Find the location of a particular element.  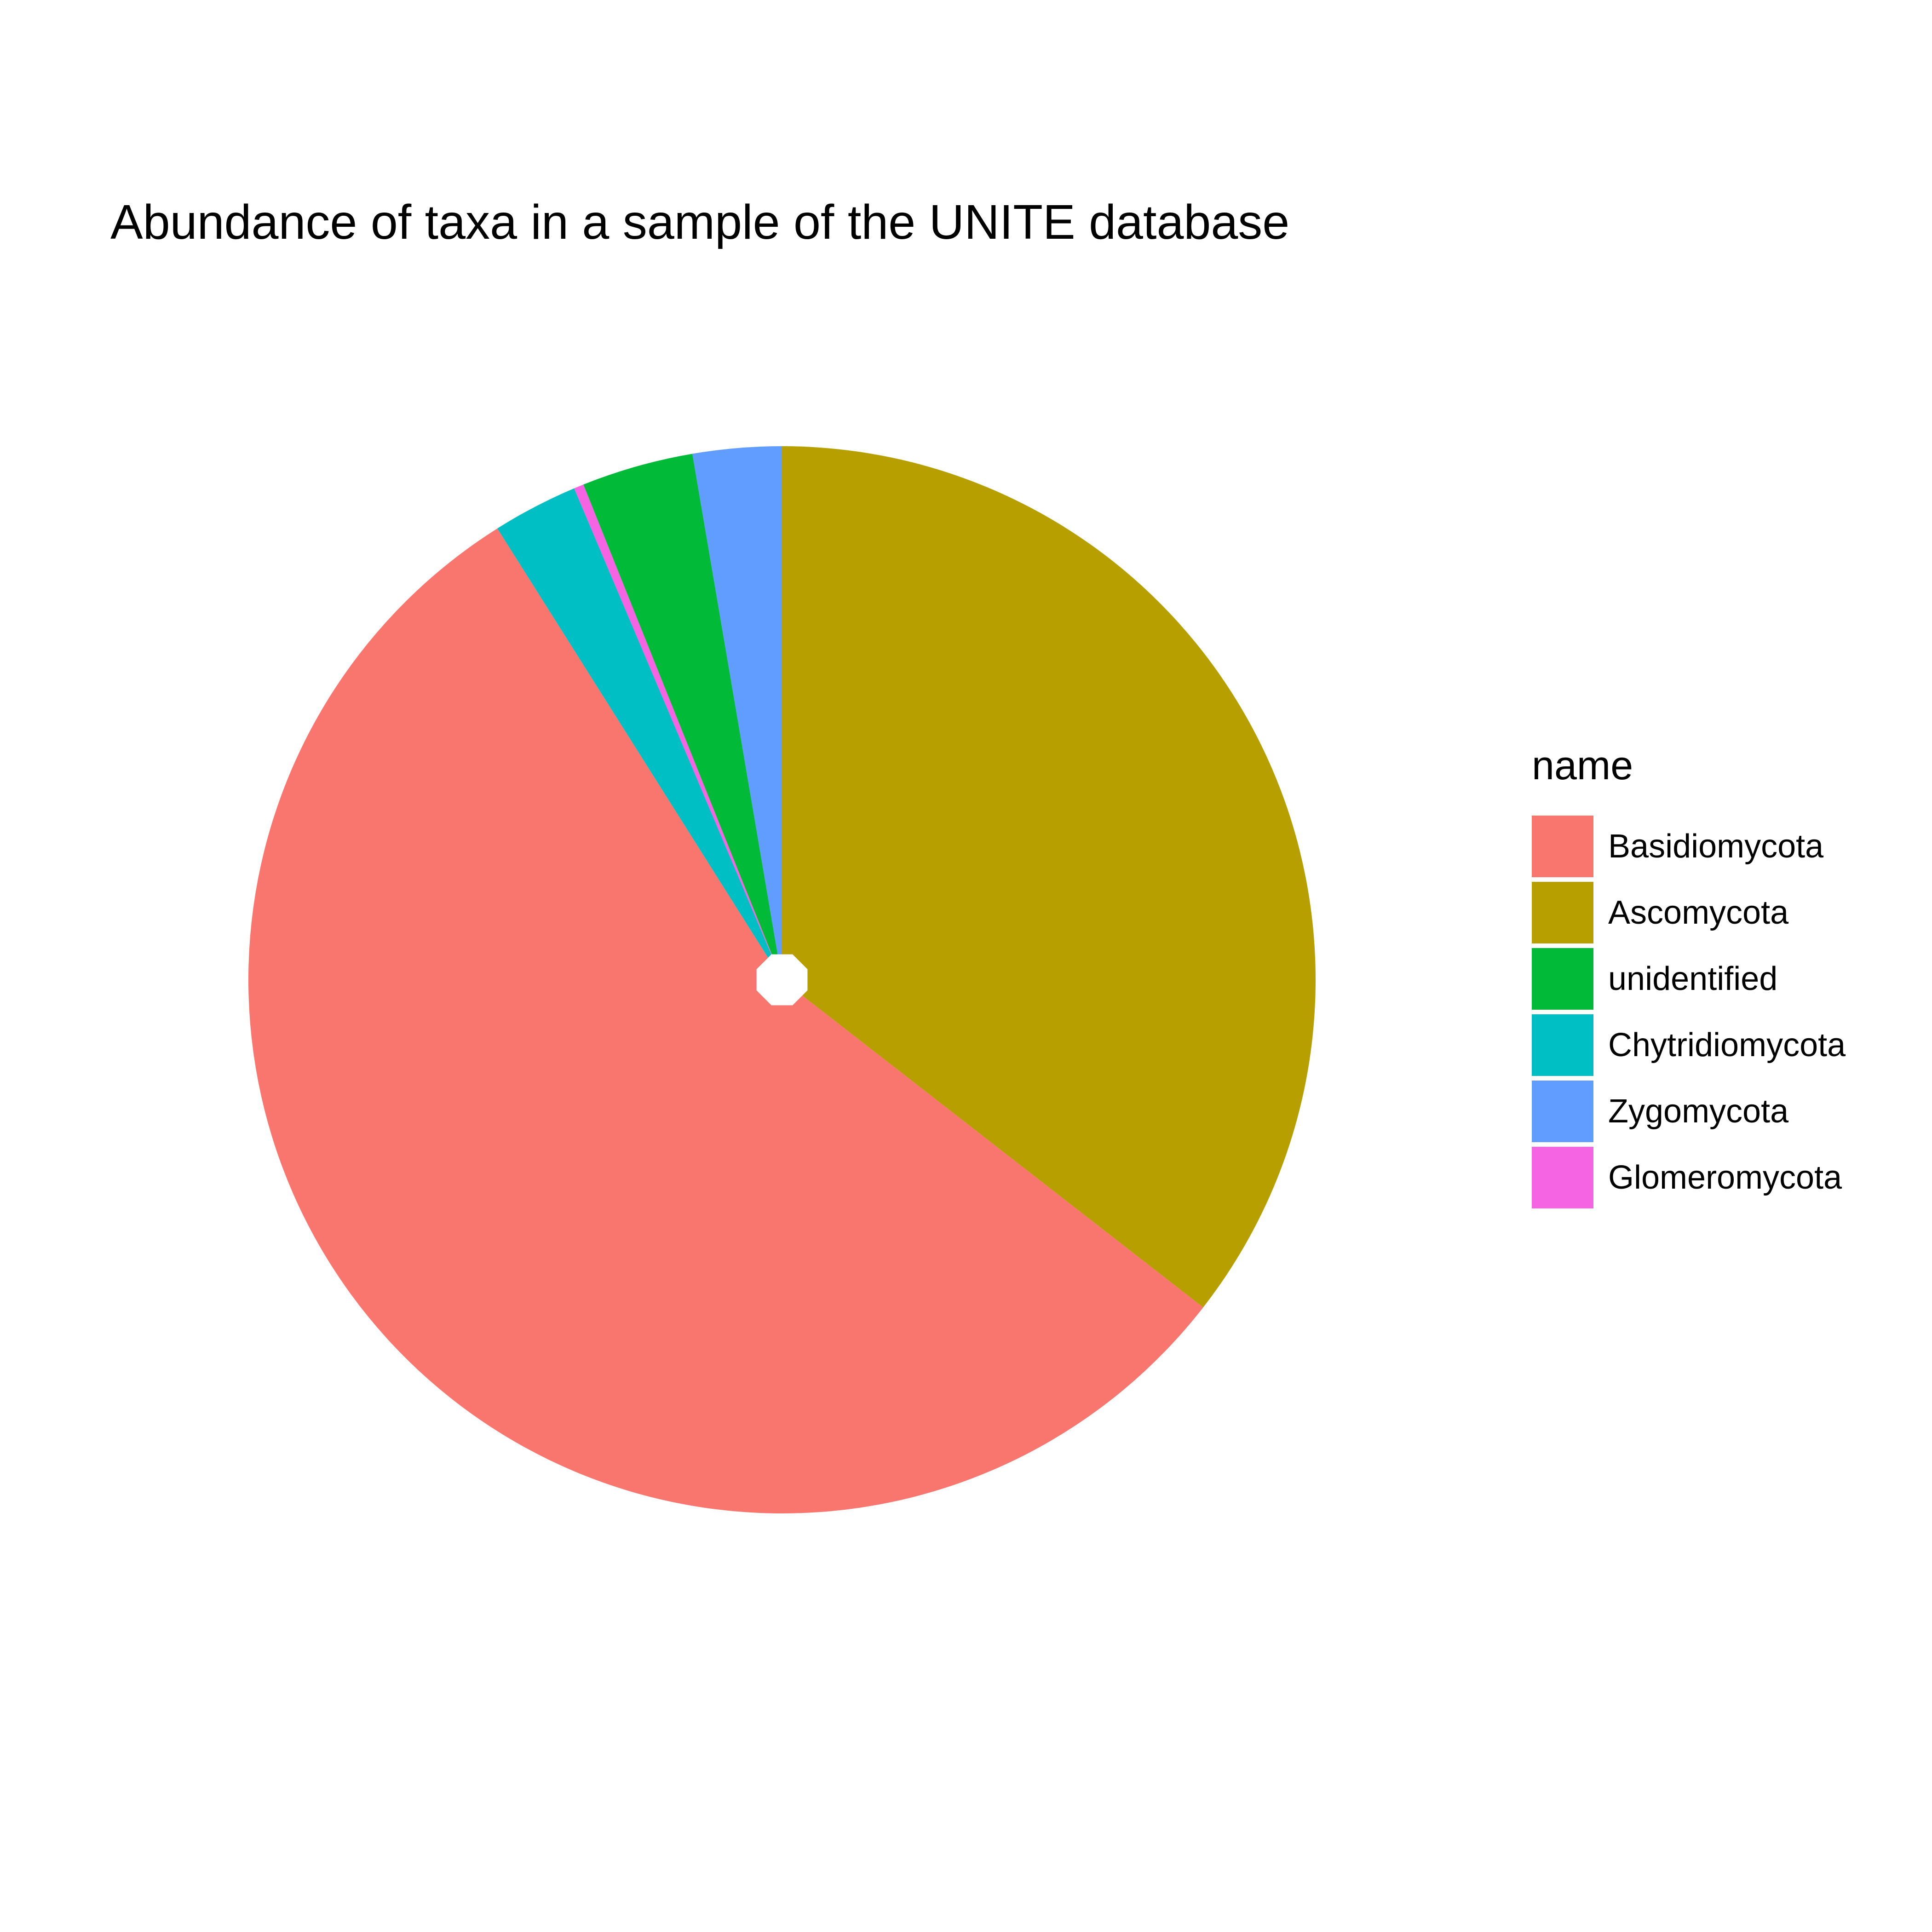

legend-item: Basidiomycota is located at coordinates (1729, 846).